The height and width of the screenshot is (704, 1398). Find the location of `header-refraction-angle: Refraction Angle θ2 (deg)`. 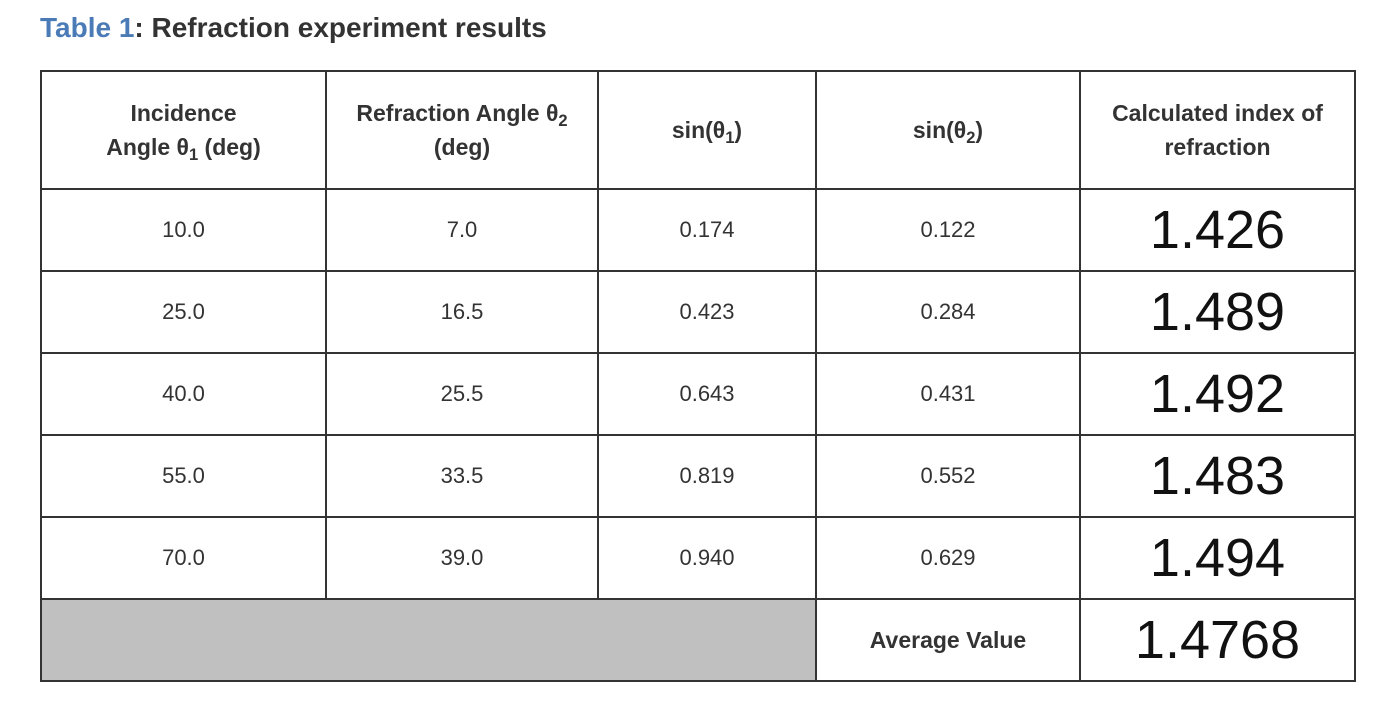

header-refraction-angle: Refraction Angle θ2 (deg) is located at coordinates (462, 130).